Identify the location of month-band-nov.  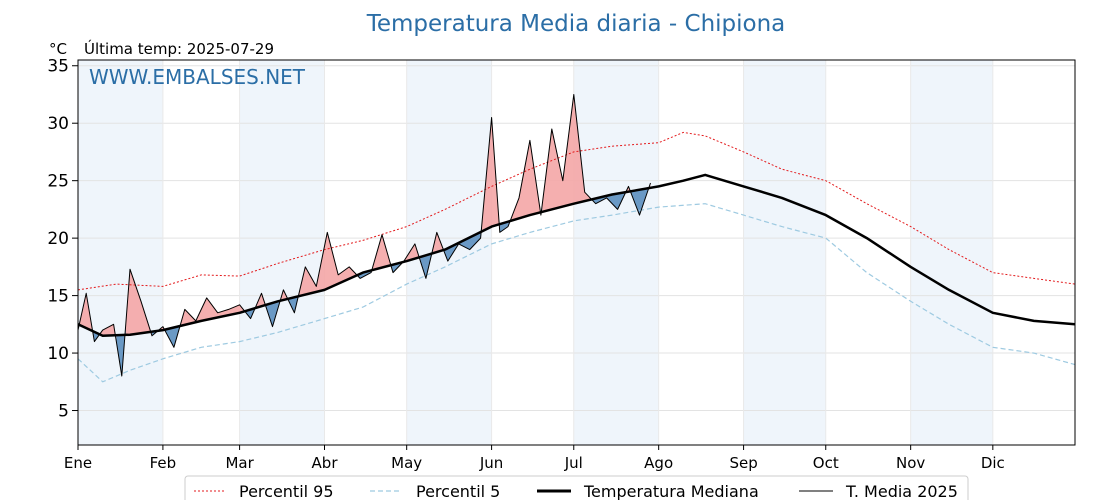
(951, 252).